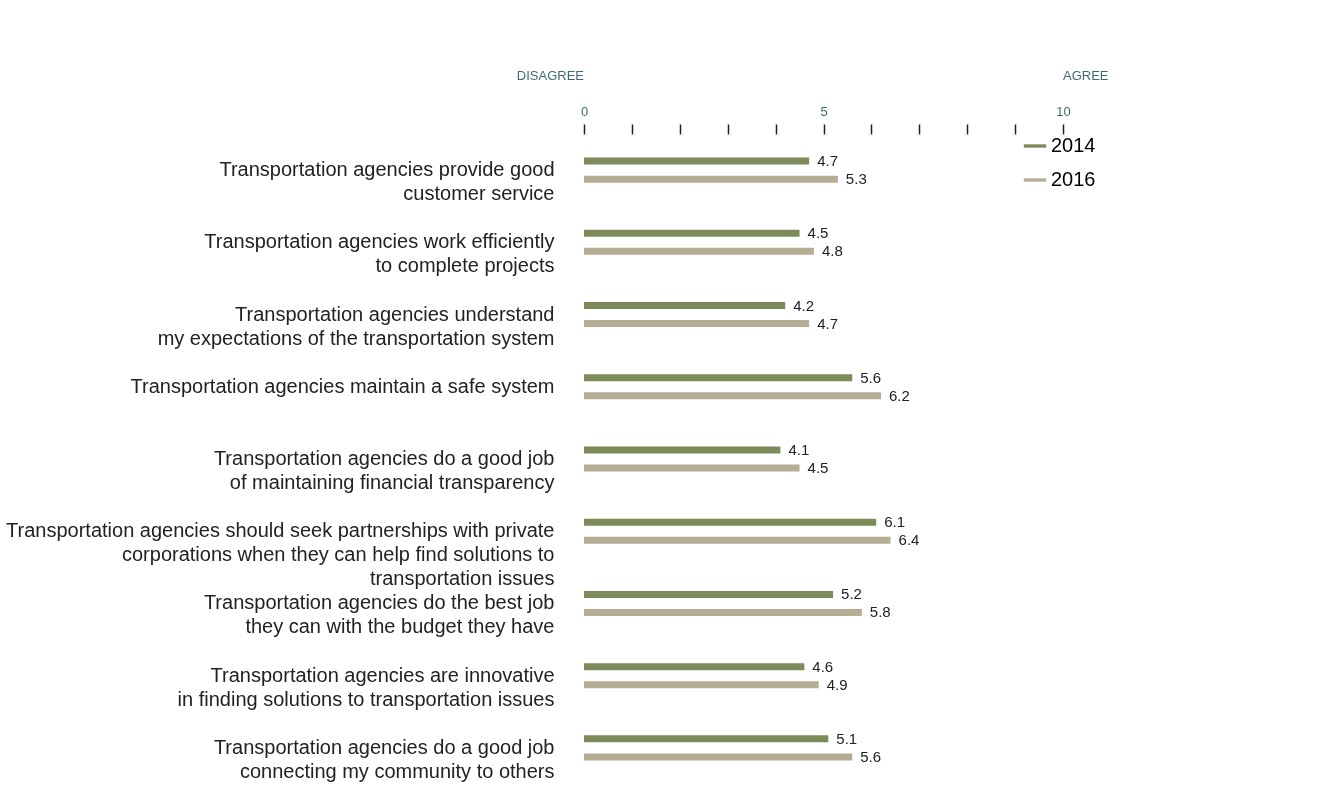 This screenshot has width=1344, height=797. Describe the element at coordinates (384, 758) in the screenshot. I see `y-tick-label: Transportation agencies do a good job connecting my community to others` at that location.